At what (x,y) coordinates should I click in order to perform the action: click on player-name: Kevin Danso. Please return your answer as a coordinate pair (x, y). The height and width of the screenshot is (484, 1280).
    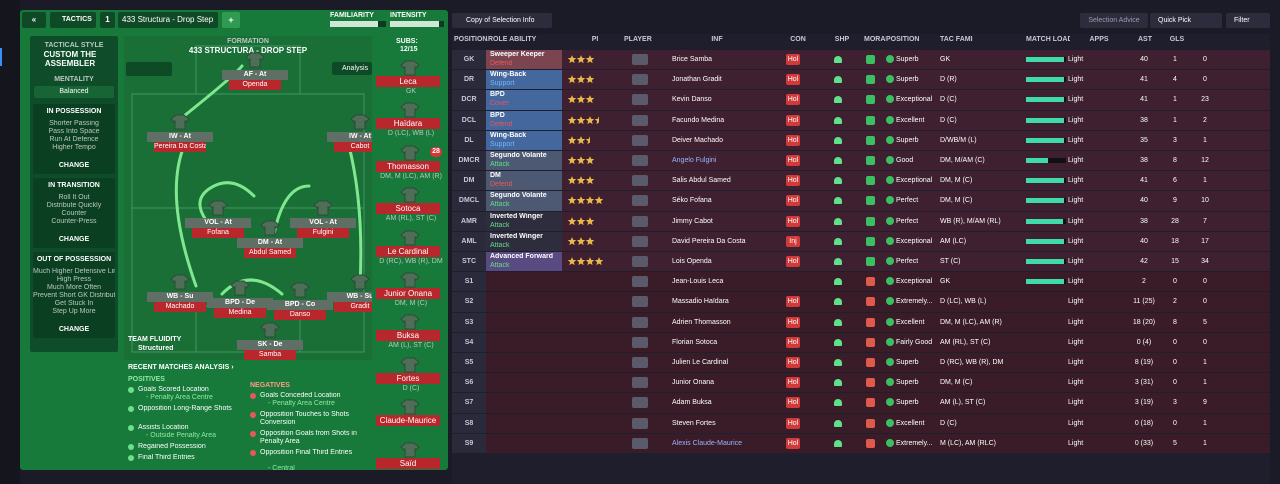
    Looking at the image, I should click on (692, 100).